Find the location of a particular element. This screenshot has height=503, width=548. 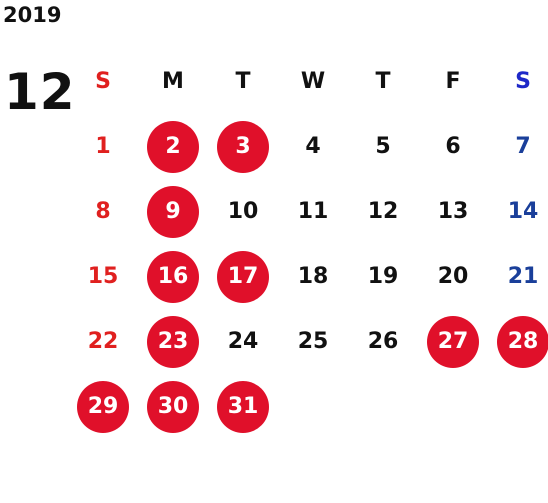

month-label: 12 is located at coordinates (40, 92).